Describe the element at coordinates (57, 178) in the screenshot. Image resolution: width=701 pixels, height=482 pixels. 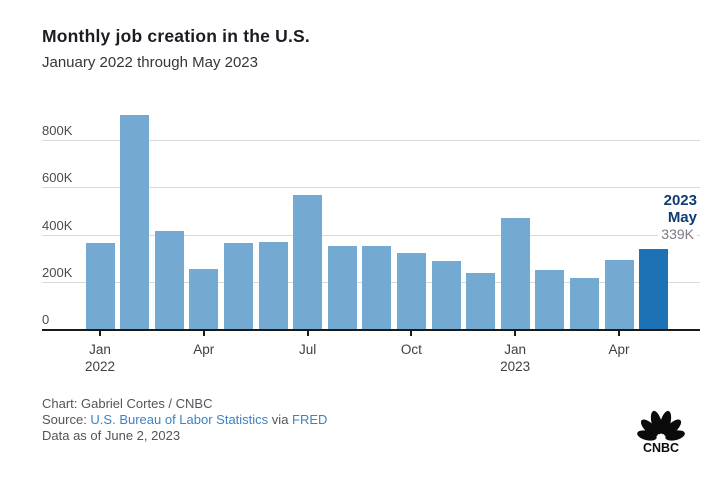
I see `y-axis-label-600k: 600K` at that location.